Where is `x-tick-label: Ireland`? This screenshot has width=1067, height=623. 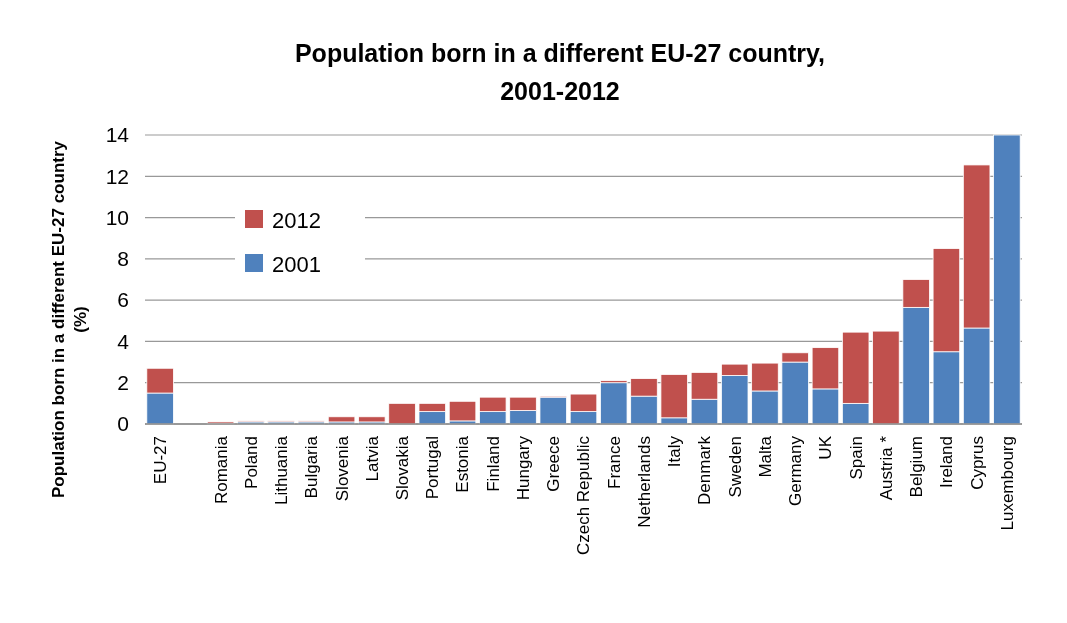
x-tick-label: Ireland is located at coordinates (947, 462).